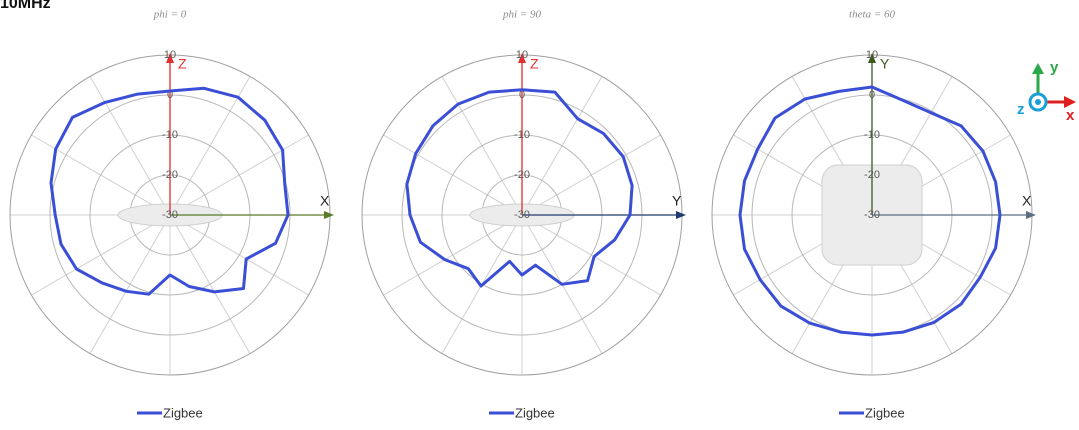 The image size is (1079, 430). I want to click on chart-title: theta = 60, so click(872, 15).